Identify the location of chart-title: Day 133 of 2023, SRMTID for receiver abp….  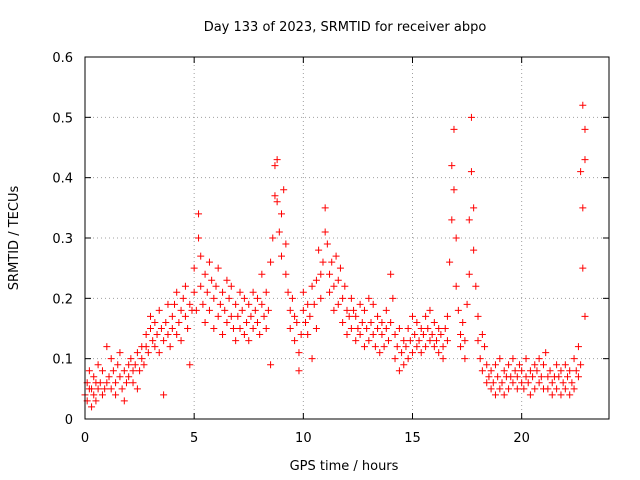
(345, 27).